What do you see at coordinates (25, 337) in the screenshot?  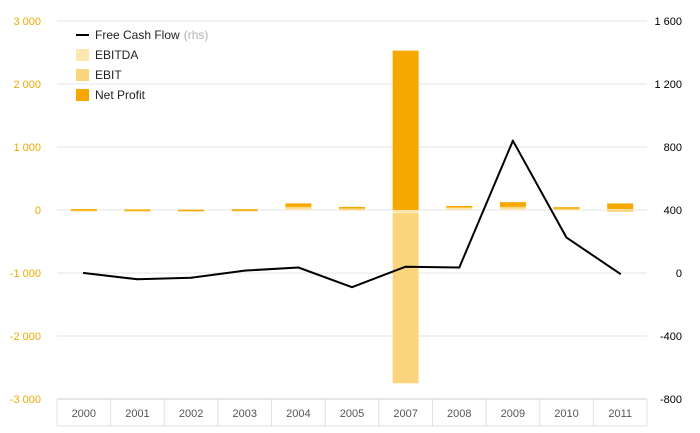 I see `y-left-tick-label: -2 000` at bounding box center [25, 337].